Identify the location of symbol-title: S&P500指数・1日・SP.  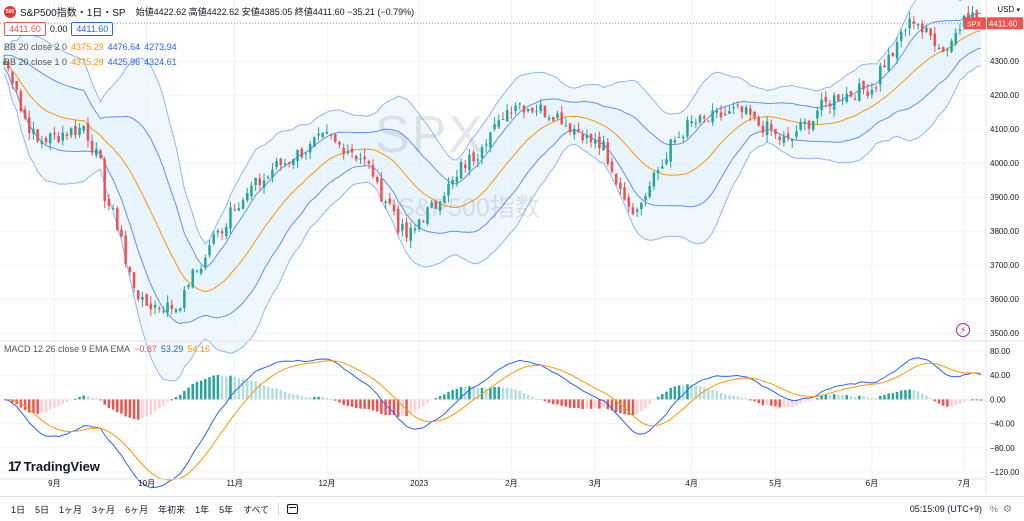
(73, 13).